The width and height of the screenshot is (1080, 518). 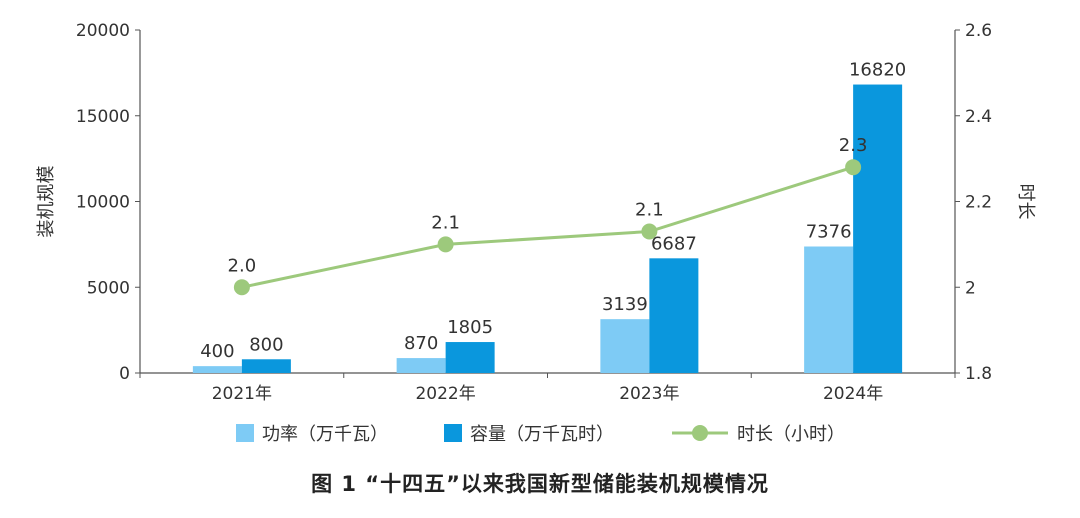 What do you see at coordinates (46, 202) in the screenshot?
I see `y-axis-title: 装机规模` at bounding box center [46, 202].